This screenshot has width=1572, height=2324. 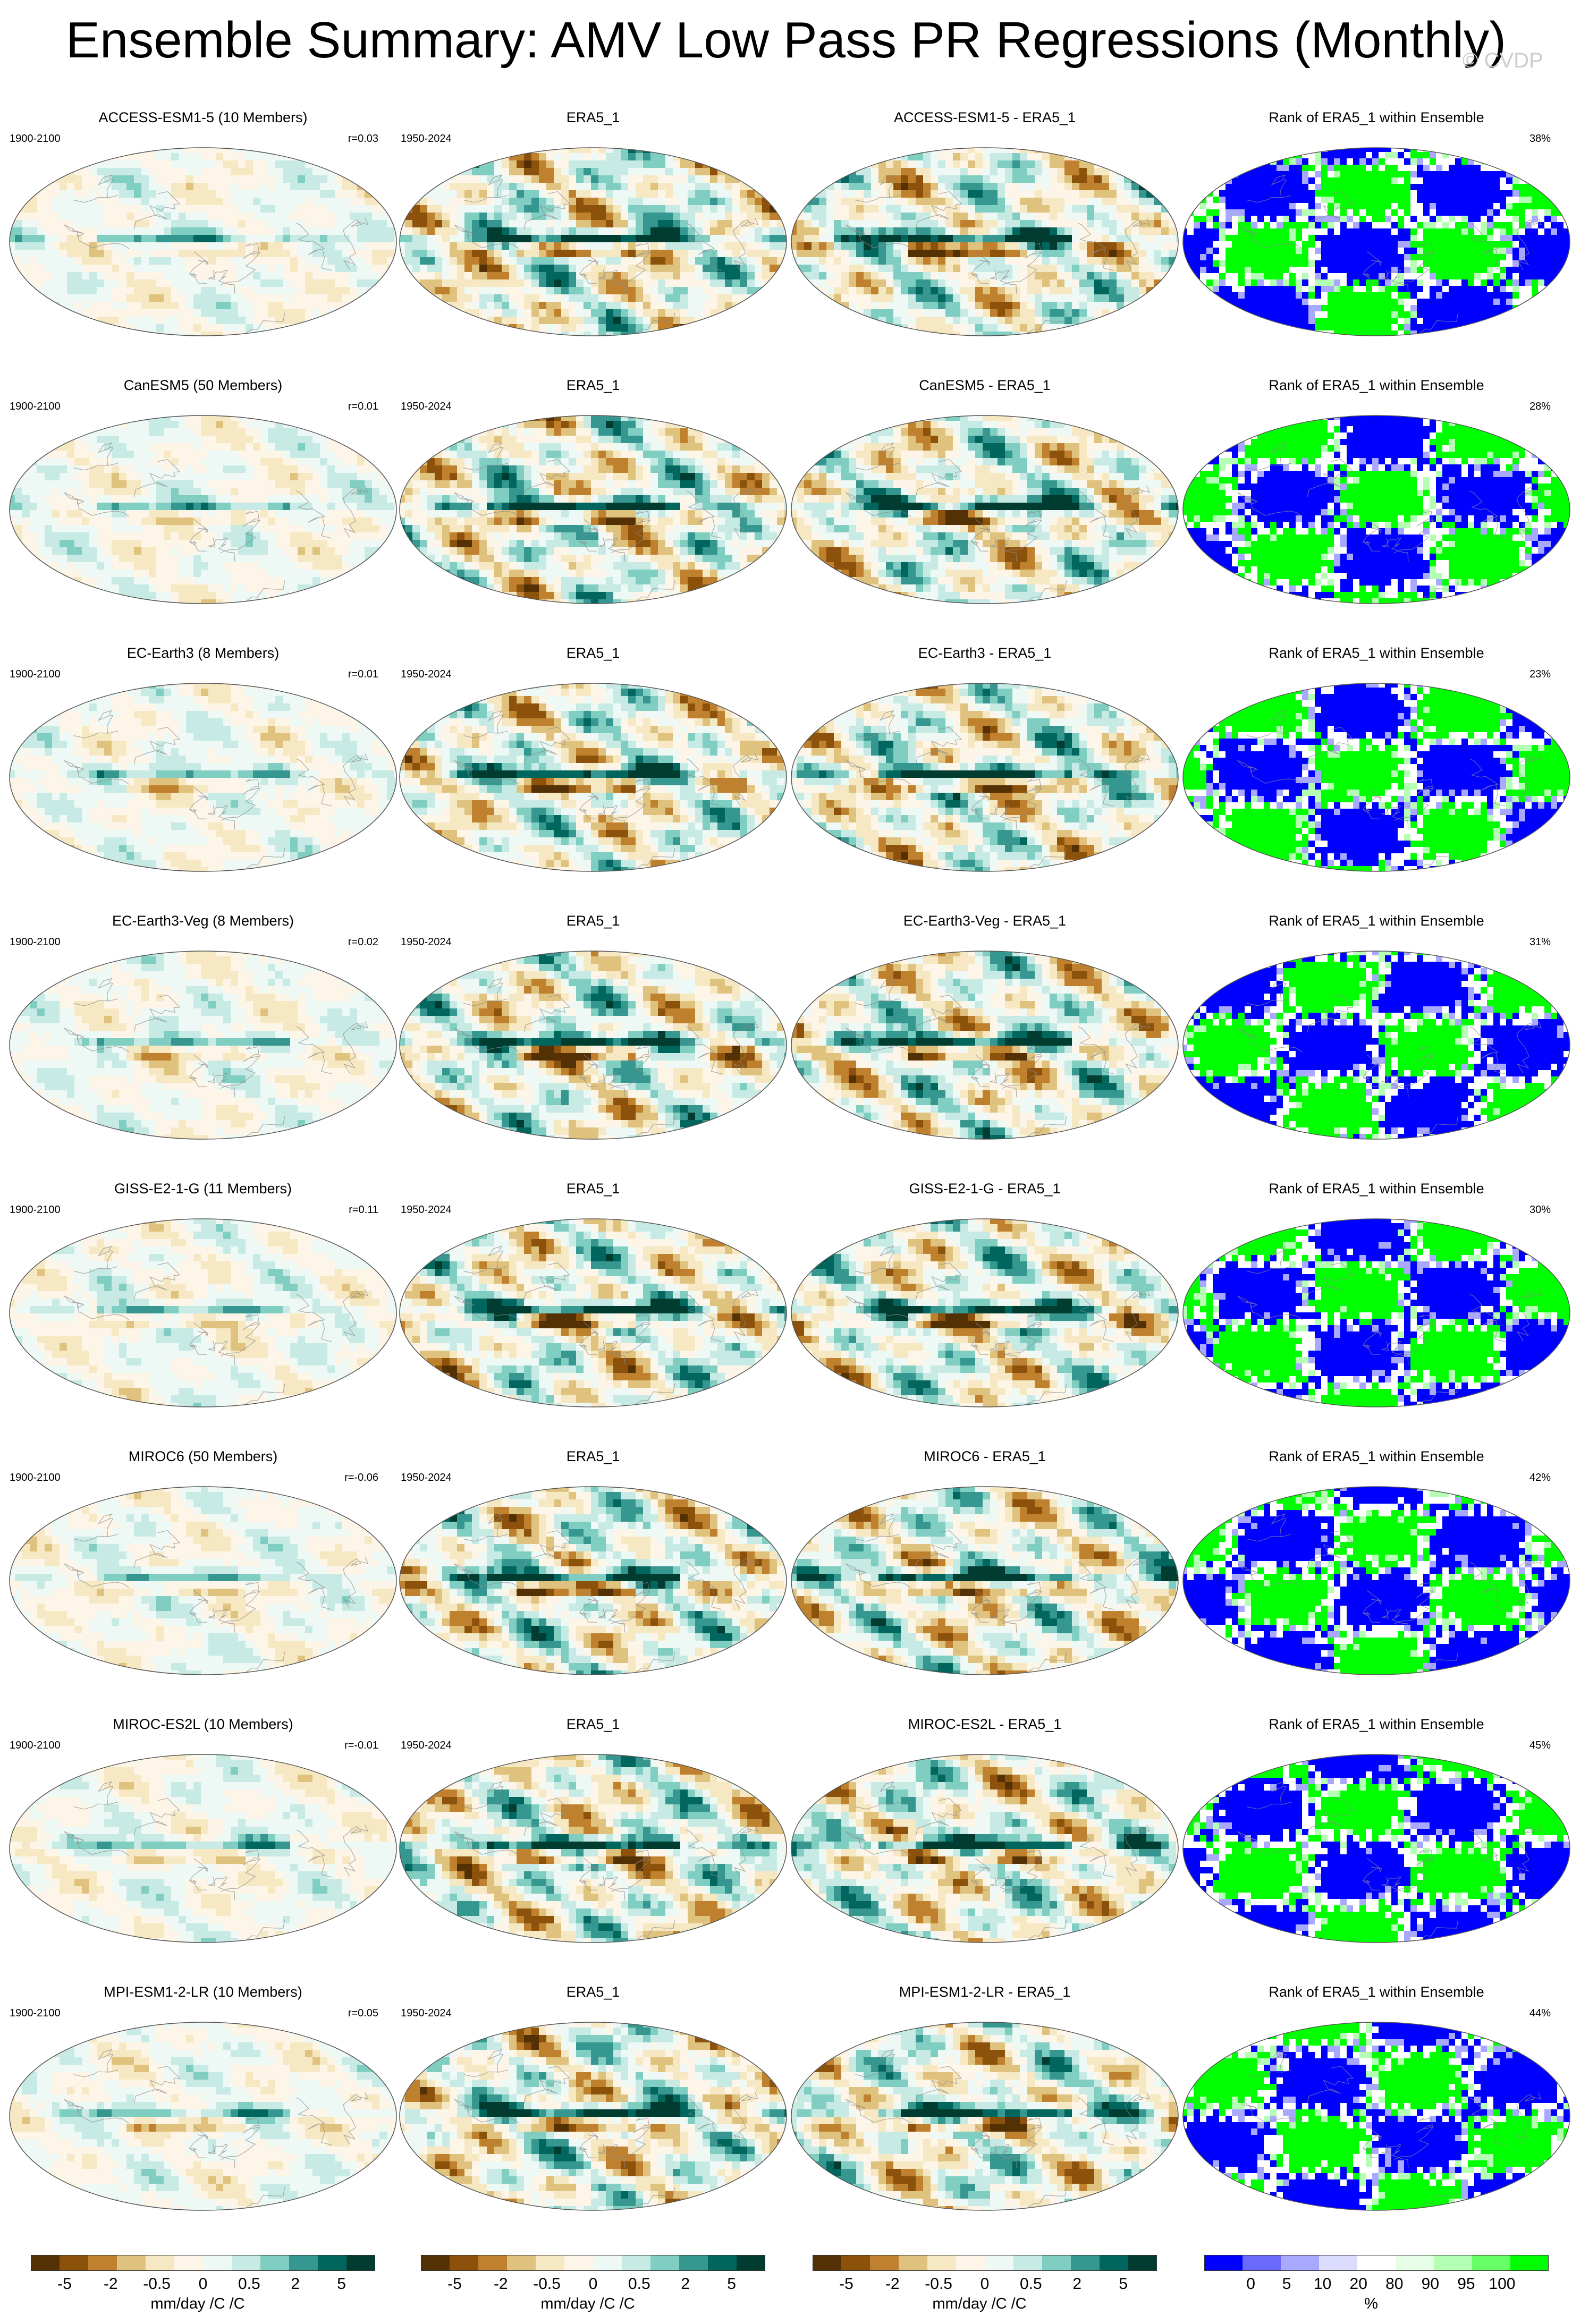 What do you see at coordinates (363, 1210) in the screenshot?
I see `pattern-correlation-label: r=0.11` at bounding box center [363, 1210].